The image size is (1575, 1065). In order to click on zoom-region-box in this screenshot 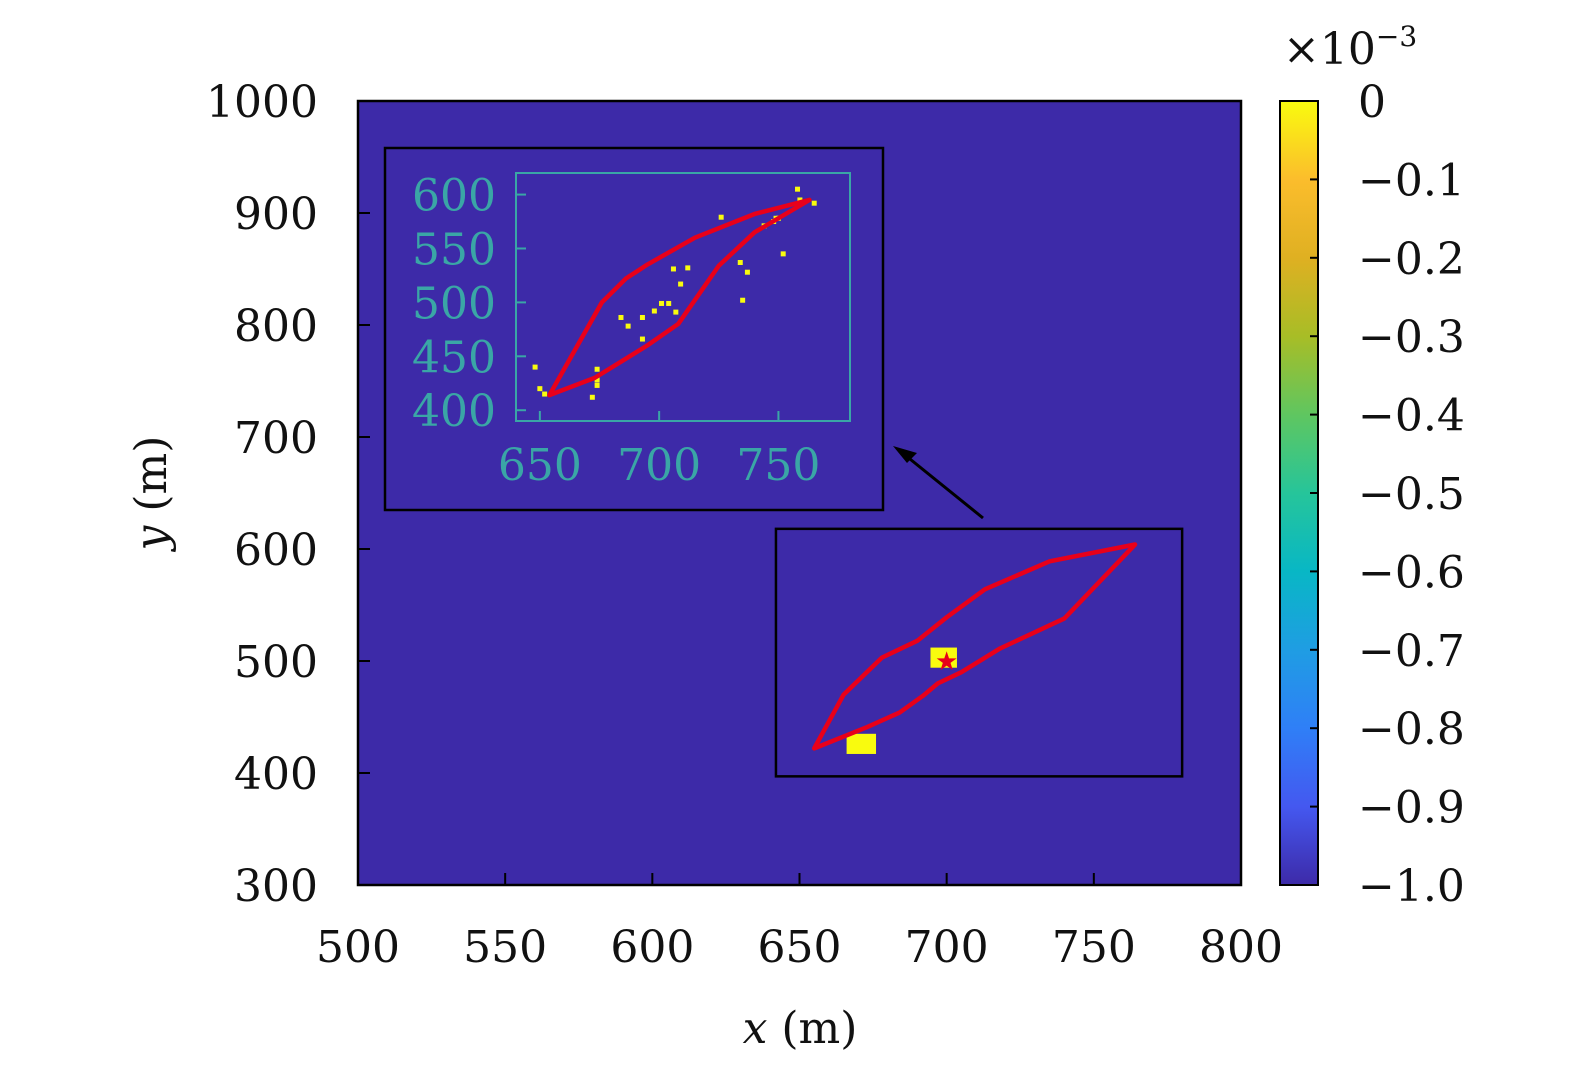, I will do `click(979, 652)`.